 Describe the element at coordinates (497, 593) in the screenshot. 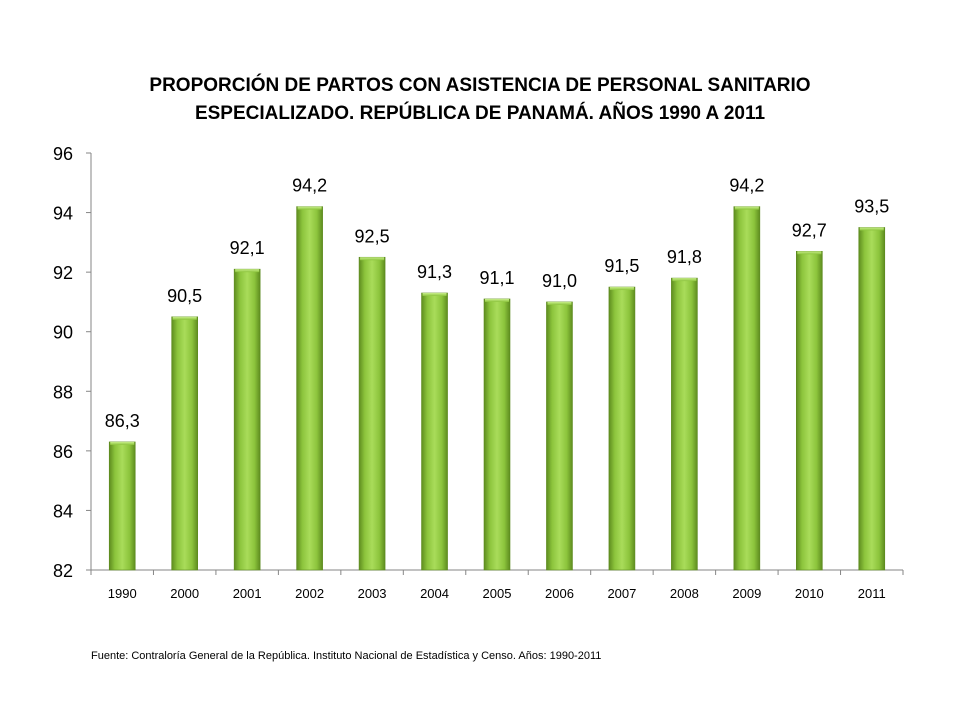

I see `x-tick-label: 2005` at that location.